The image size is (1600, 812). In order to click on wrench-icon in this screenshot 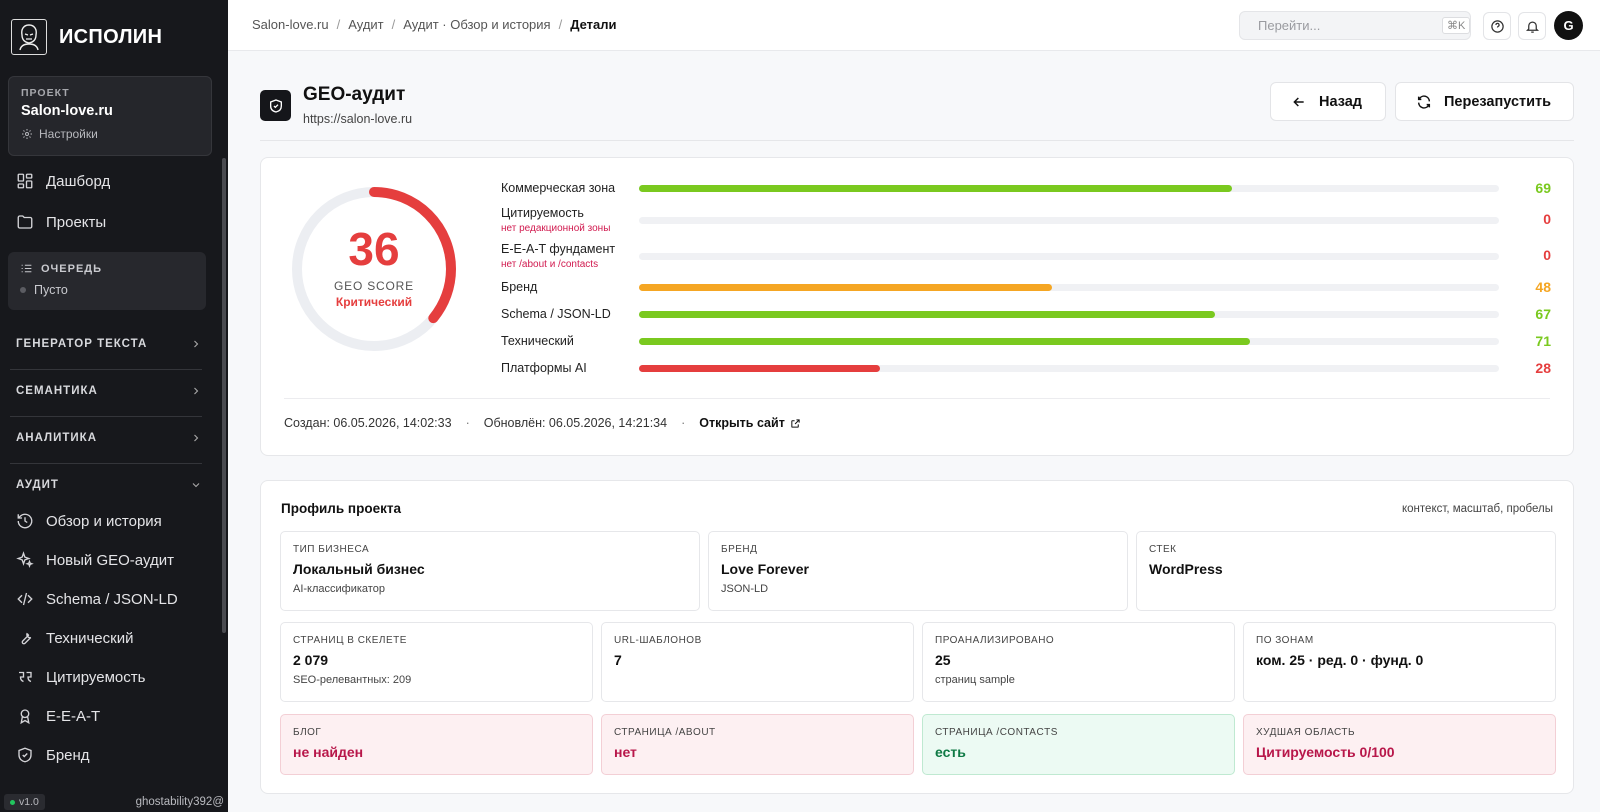, I will do `click(26, 638)`.